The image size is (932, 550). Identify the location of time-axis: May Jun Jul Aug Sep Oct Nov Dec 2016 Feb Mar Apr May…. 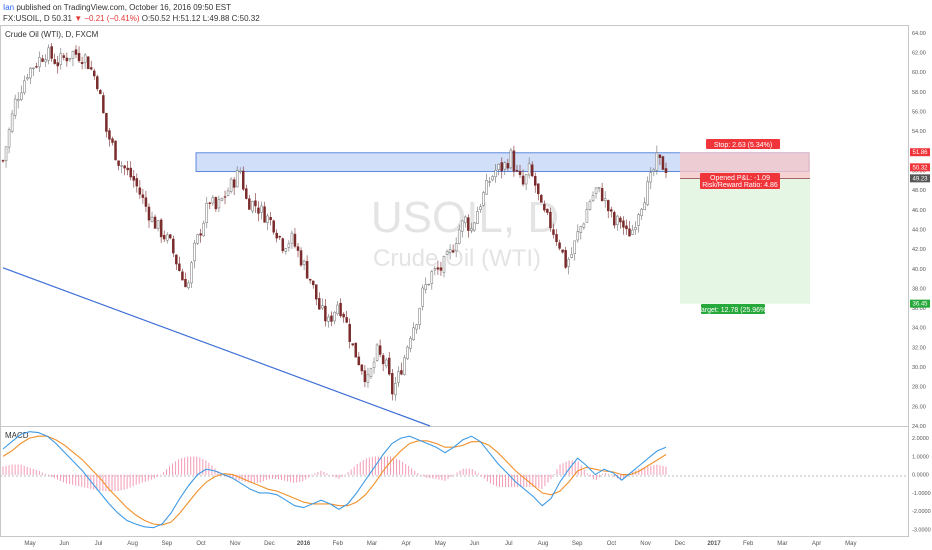
(440, 544).